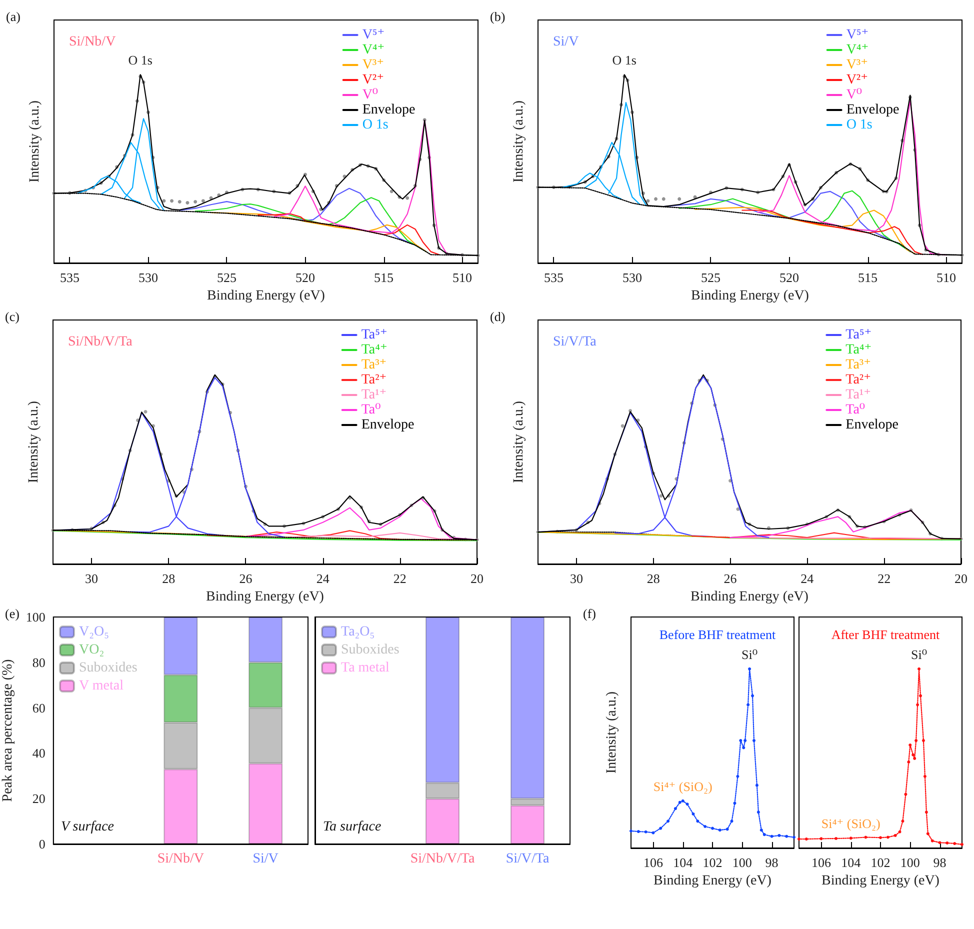 Image resolution: width=974 pixels, height=929 pixels. What do you see at coordinates (12, 316) in the screenshot?
I see `text: (c)` at bounding box center [12, 316].